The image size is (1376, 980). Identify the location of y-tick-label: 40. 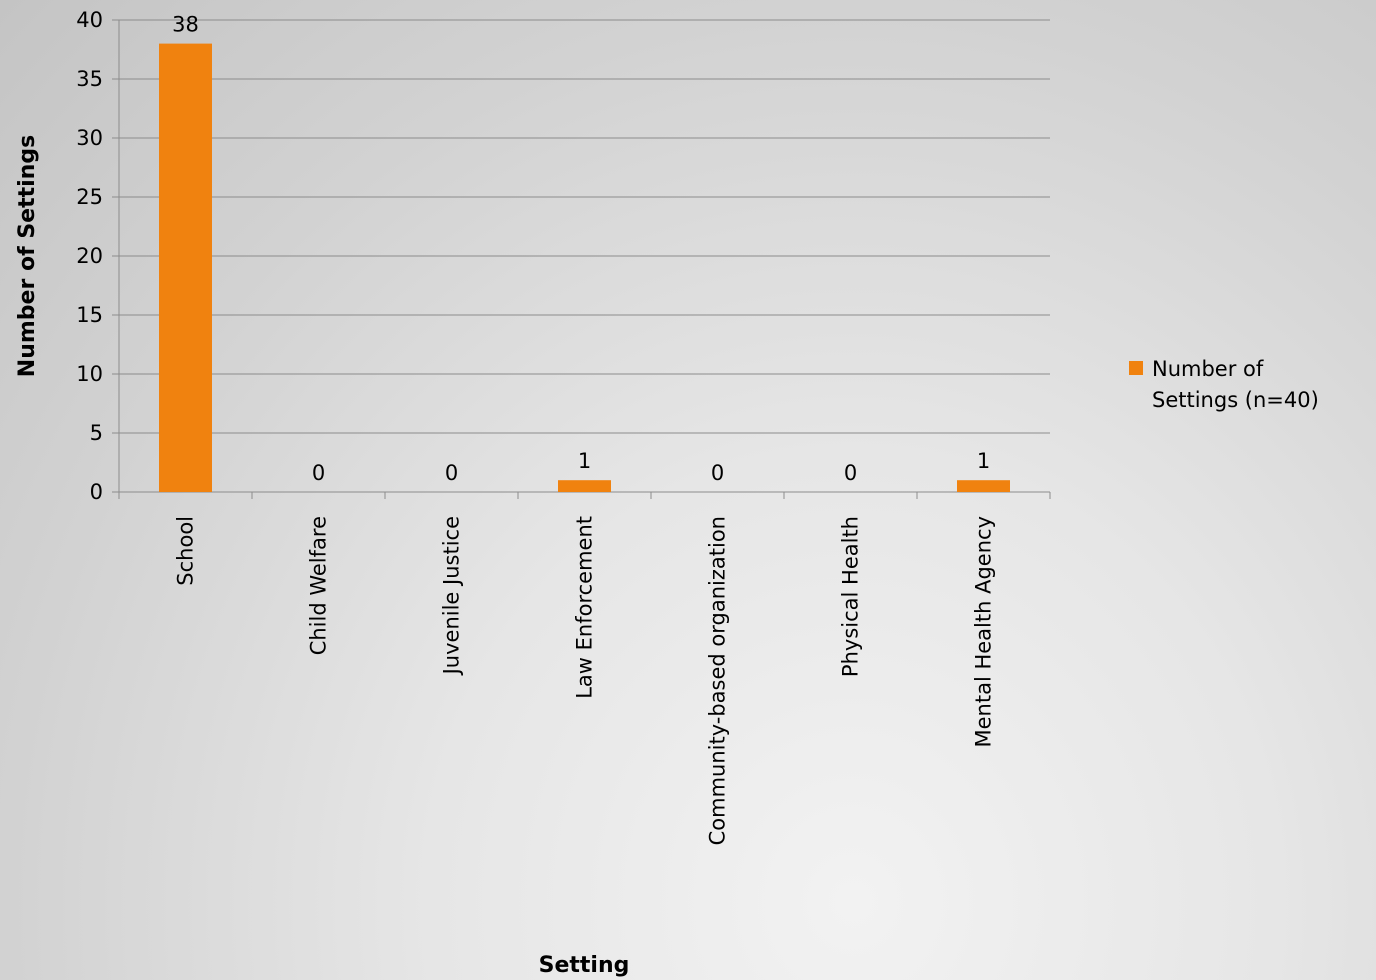
(89, 20).